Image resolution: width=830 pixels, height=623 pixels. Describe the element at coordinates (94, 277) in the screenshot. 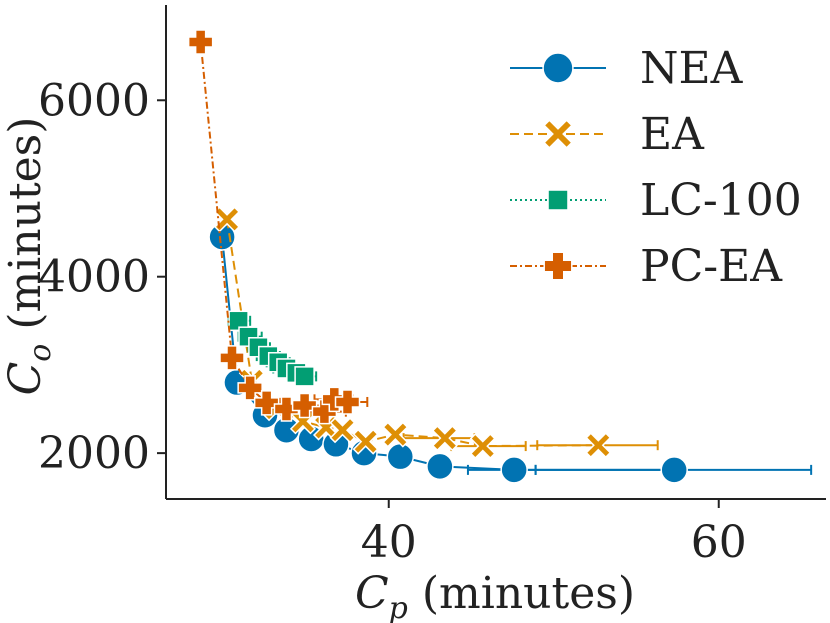

I see `y-tick-label: 4000` at that location.